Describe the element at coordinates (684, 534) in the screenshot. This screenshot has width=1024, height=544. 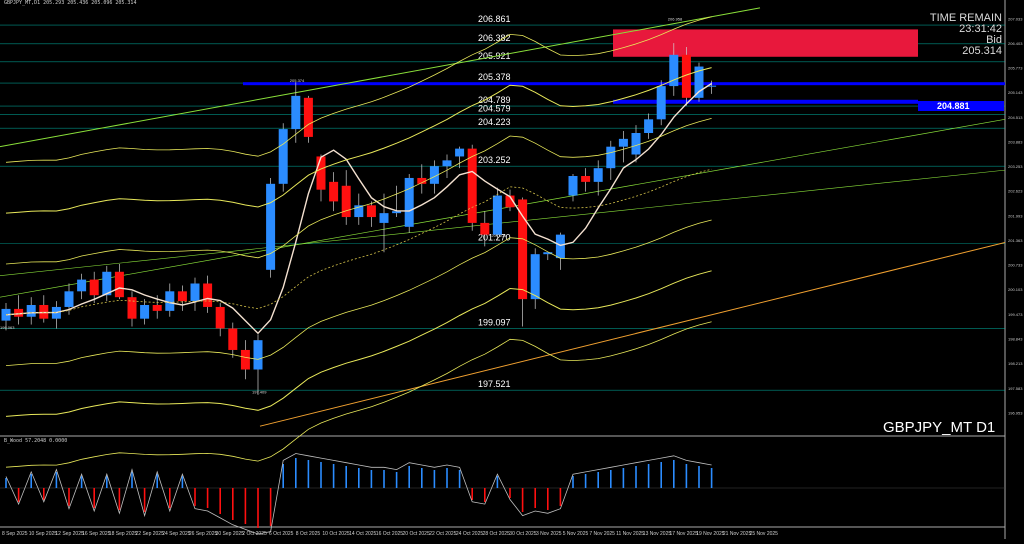
I see `x-tick-label: 17 Nov 2025` at that location.